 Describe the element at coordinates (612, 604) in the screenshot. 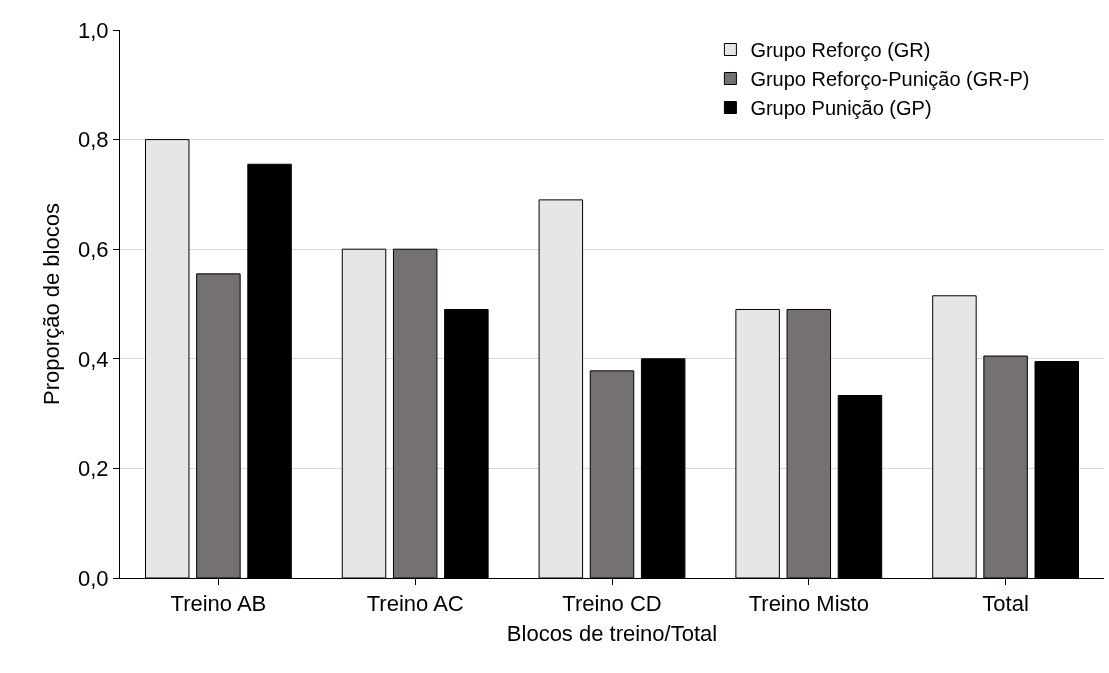

I see `x-tick-label: Treino CD` at that location.